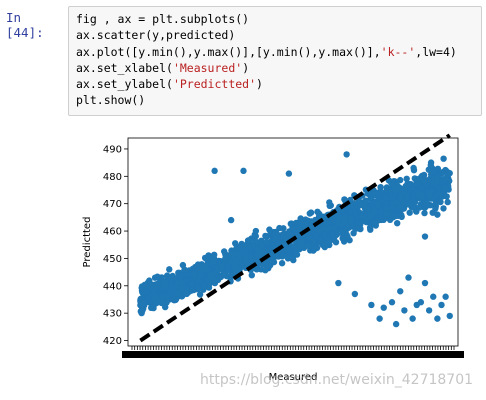 The width and height of the screenshot is (486, 400). What do you see at coordinates (156, 35) in the screenshot?
I see `code-text: ax.scatter(y,predicted)` at bounding box center [156, 35].